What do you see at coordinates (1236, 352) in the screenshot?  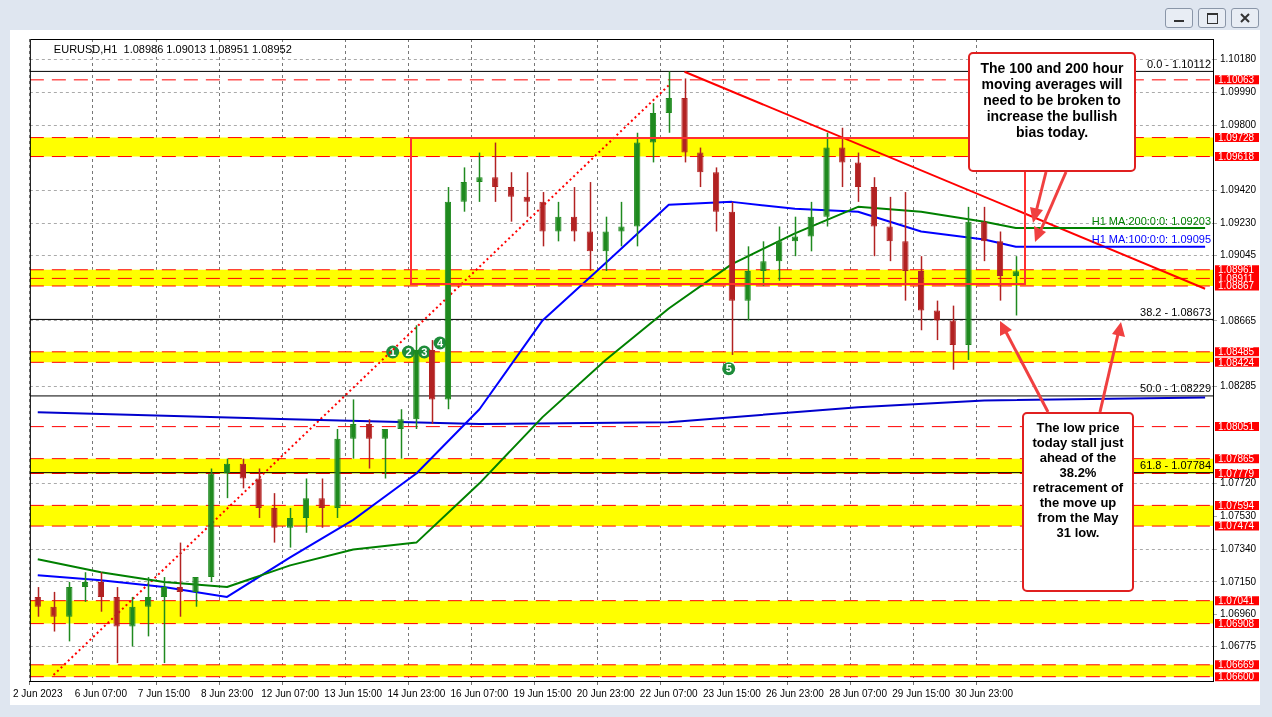 I see `ref-line-label: 1.08485` at bounding box center [1236, 352].